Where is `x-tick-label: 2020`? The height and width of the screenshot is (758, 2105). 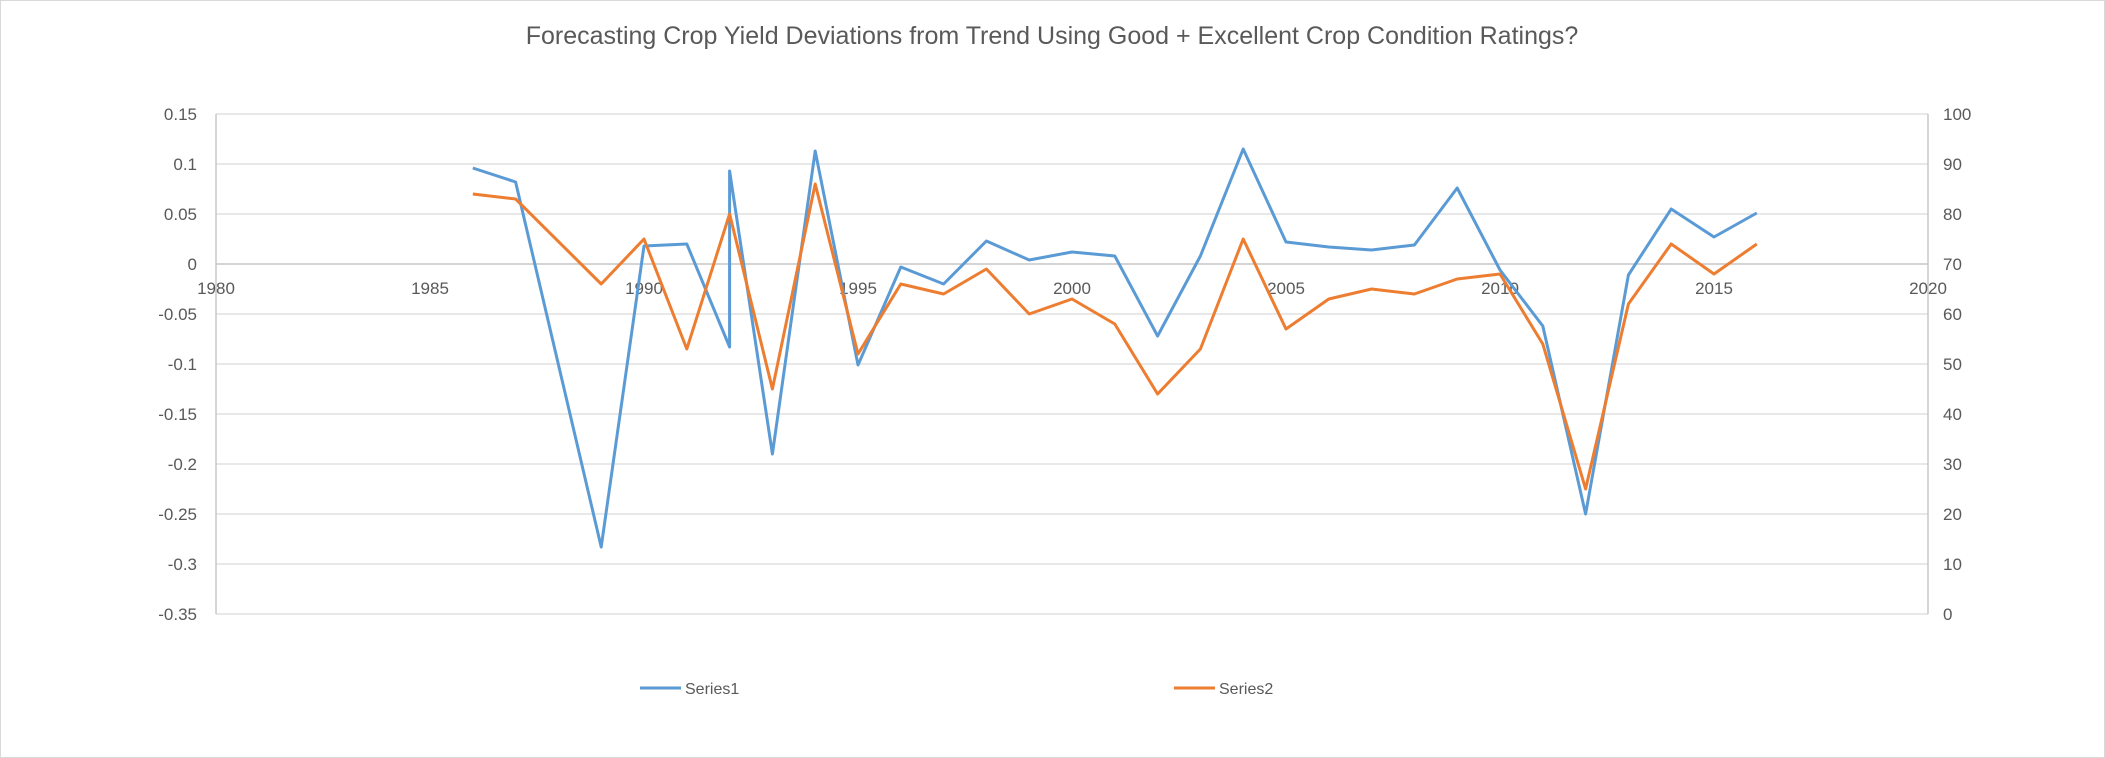 x-tick-label: 2020 is located at coordinates (1928, 288).